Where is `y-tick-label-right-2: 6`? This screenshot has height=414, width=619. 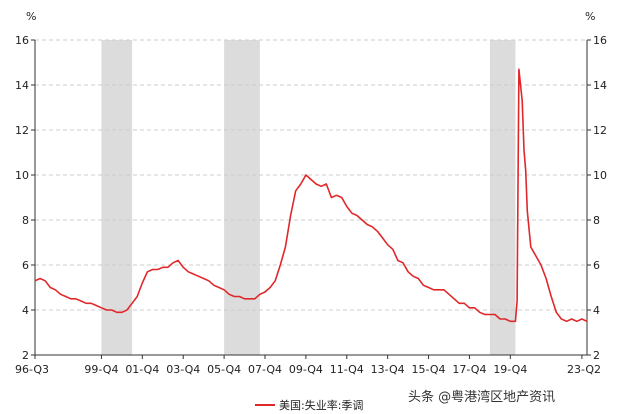
y-tick-label-right-2: 6 is located at coordinates (596, 265).